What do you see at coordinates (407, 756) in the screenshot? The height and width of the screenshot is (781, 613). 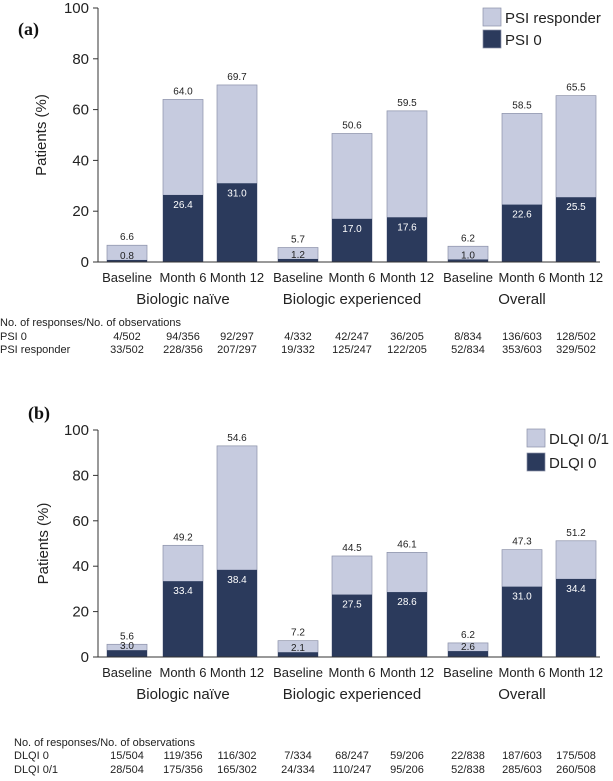 I see `table-cell: 59/206` at bounding box center [407, 756].